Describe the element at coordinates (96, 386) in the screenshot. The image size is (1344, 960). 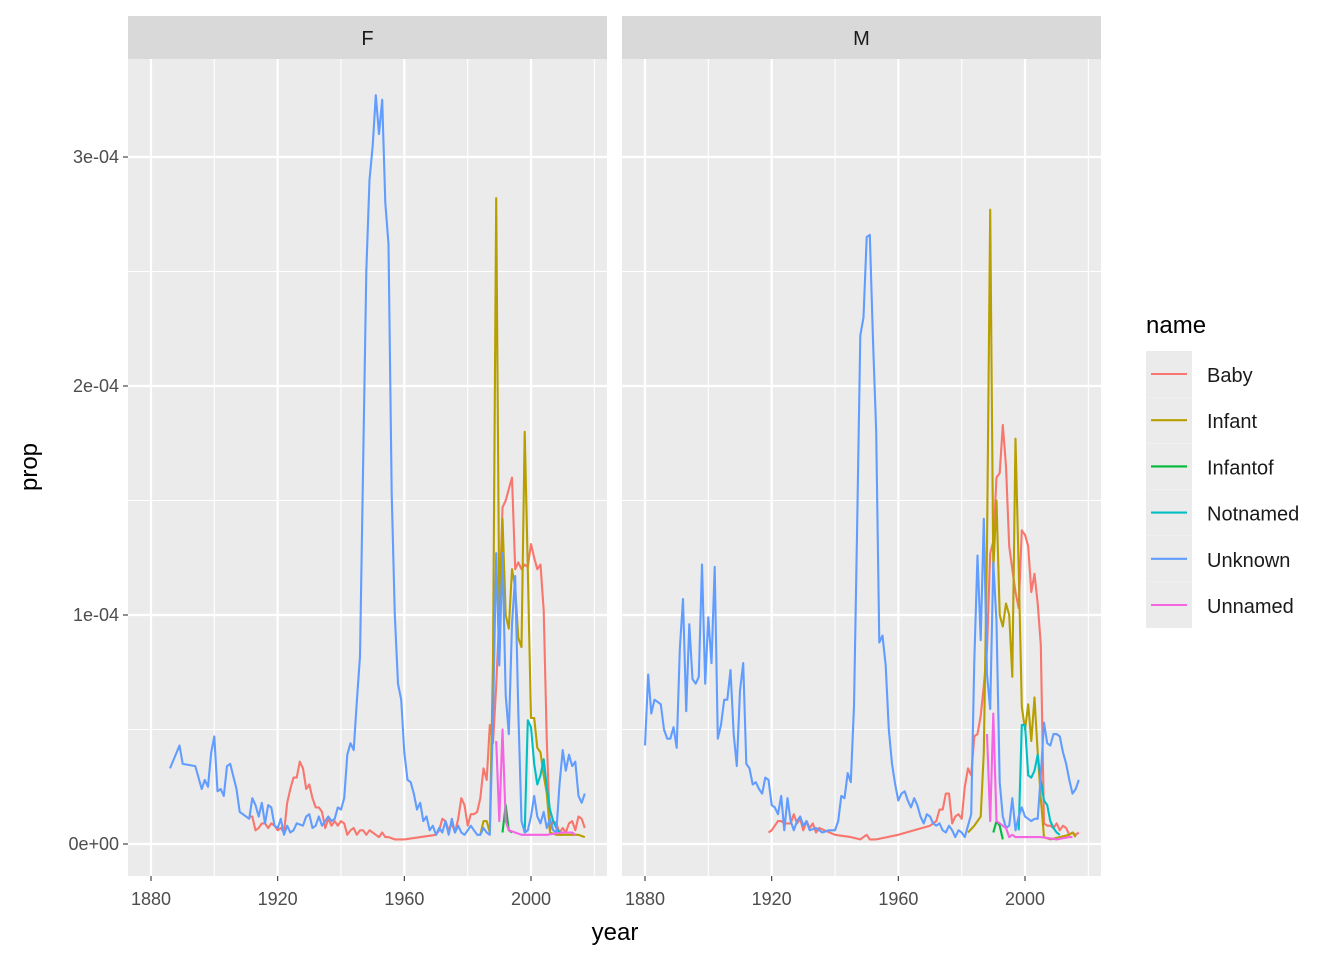
I see `y-tick-label: 2e-04` at that location.